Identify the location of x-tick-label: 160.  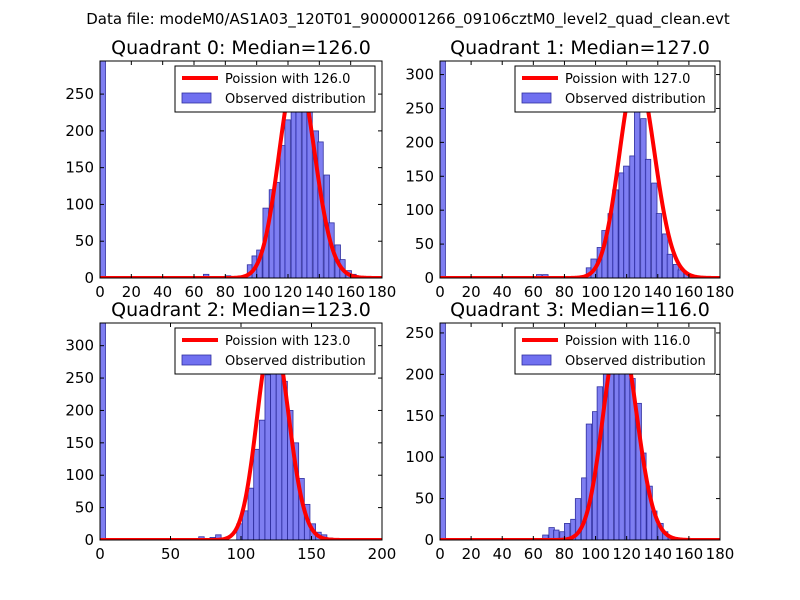
(689, 554).